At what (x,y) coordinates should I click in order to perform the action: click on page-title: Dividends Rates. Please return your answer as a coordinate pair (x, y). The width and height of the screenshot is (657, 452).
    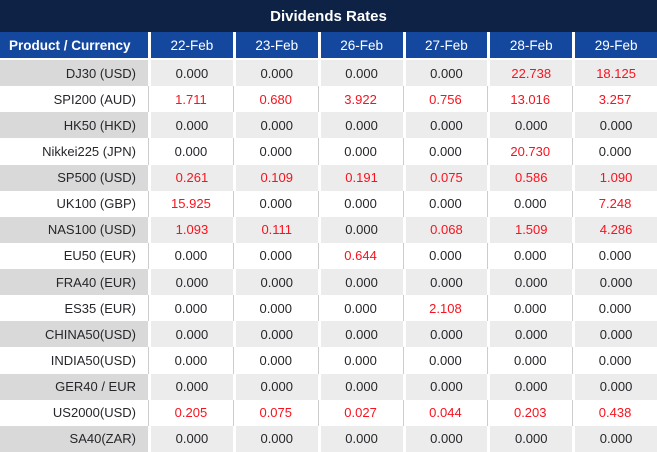
    Looking at the image, I should click on (328, 16).